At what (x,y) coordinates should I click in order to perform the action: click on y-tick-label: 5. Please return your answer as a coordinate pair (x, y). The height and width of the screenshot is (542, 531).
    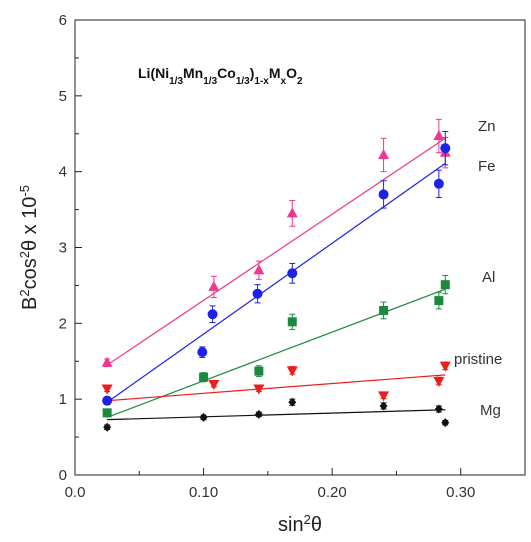
    Looking at the image, I should click on (63, 96).